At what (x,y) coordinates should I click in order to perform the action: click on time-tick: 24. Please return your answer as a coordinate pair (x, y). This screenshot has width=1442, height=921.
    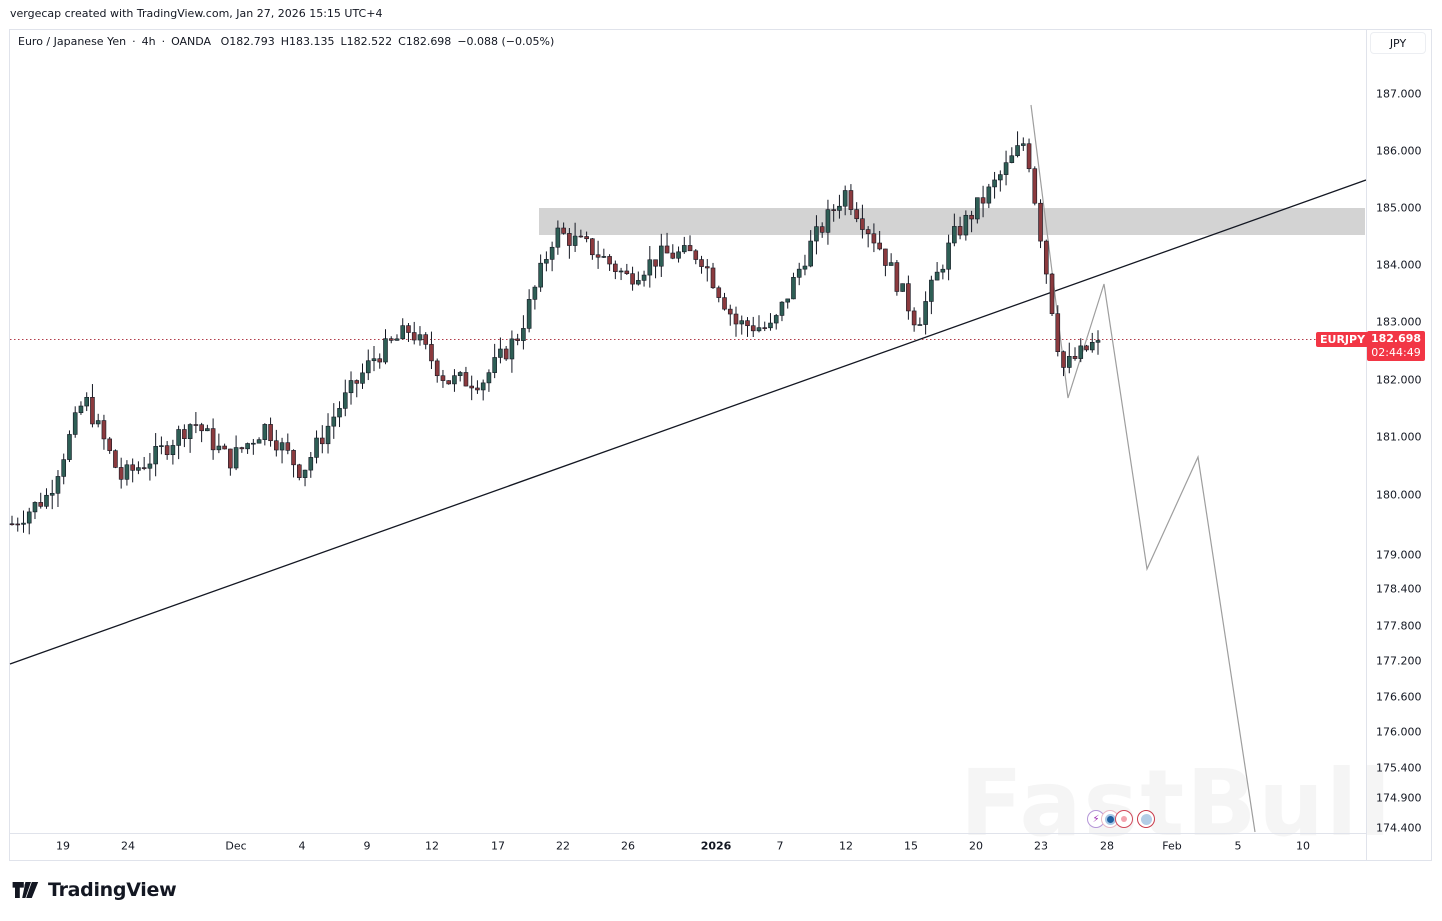
    Looking at the image, I should click on (128, 846).